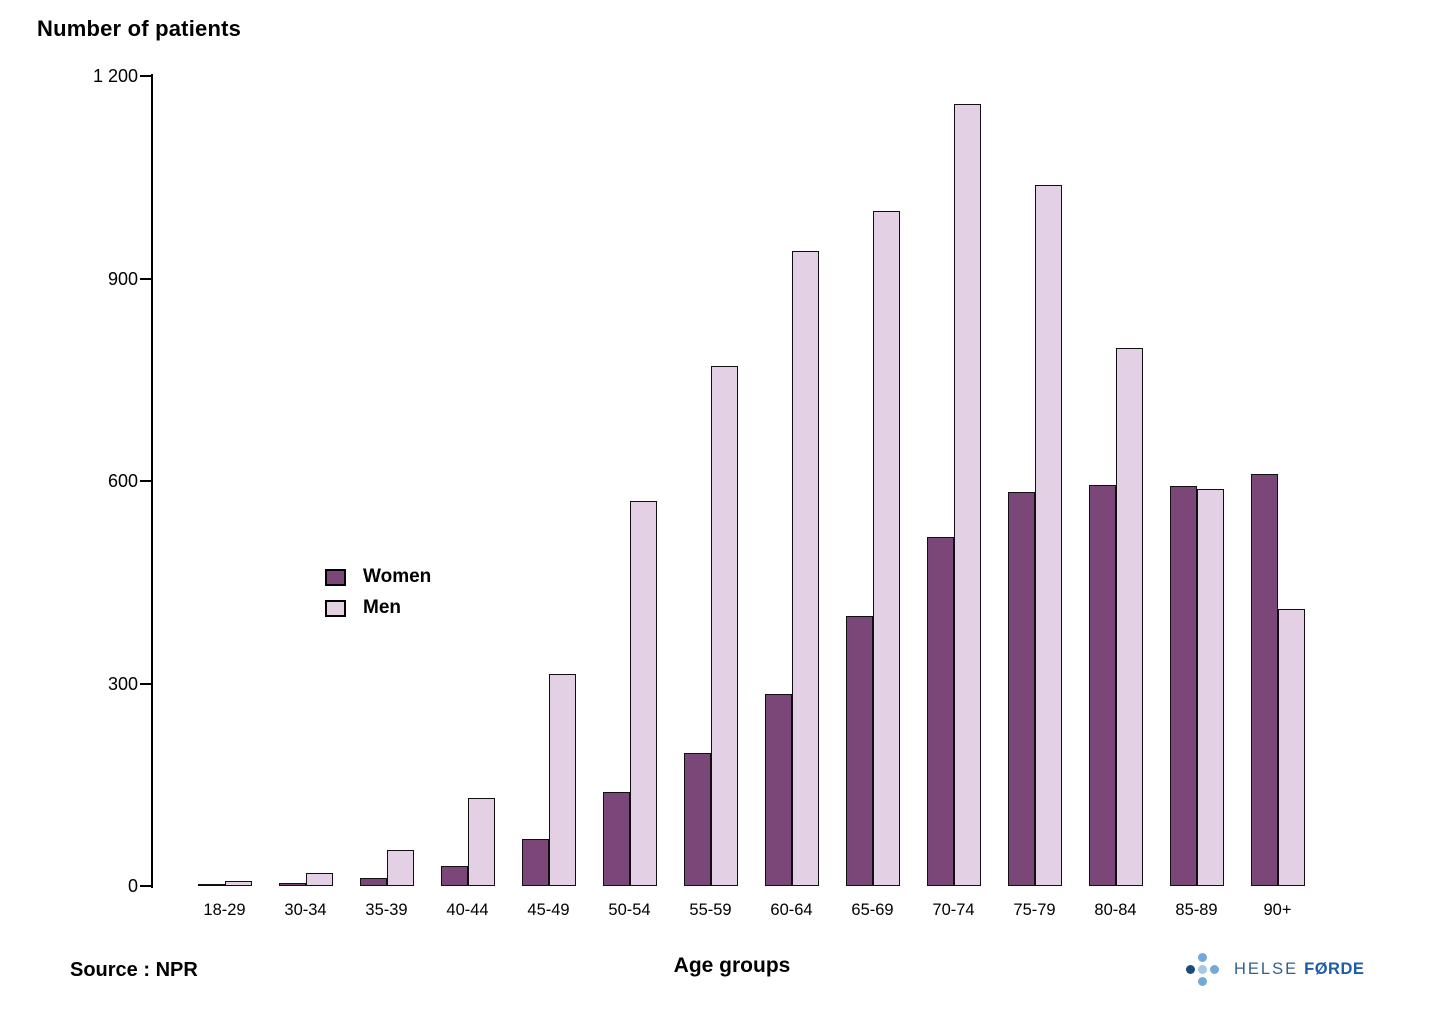  I want to click on x-axis-label-50-54: 50-54, so click(629, 910).